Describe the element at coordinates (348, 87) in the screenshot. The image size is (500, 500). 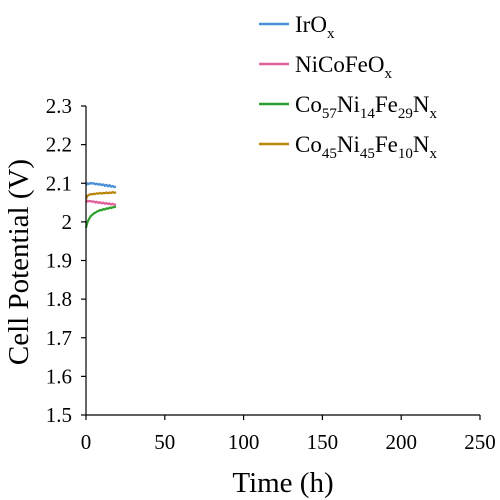
I see `legend: IrOx NiCoFeOx Co57Ni14Fe29Nx Co45Ni45Fe10Nx` at that location.